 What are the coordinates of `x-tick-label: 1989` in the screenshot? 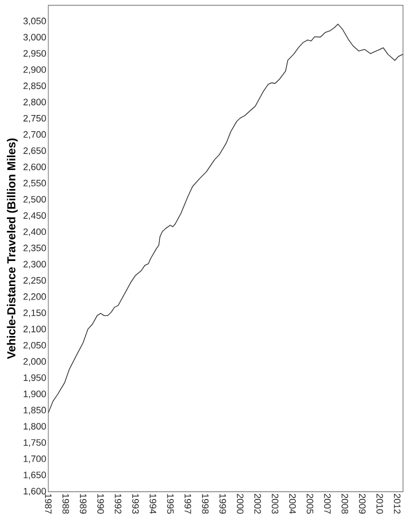 It's located at (83, 504).